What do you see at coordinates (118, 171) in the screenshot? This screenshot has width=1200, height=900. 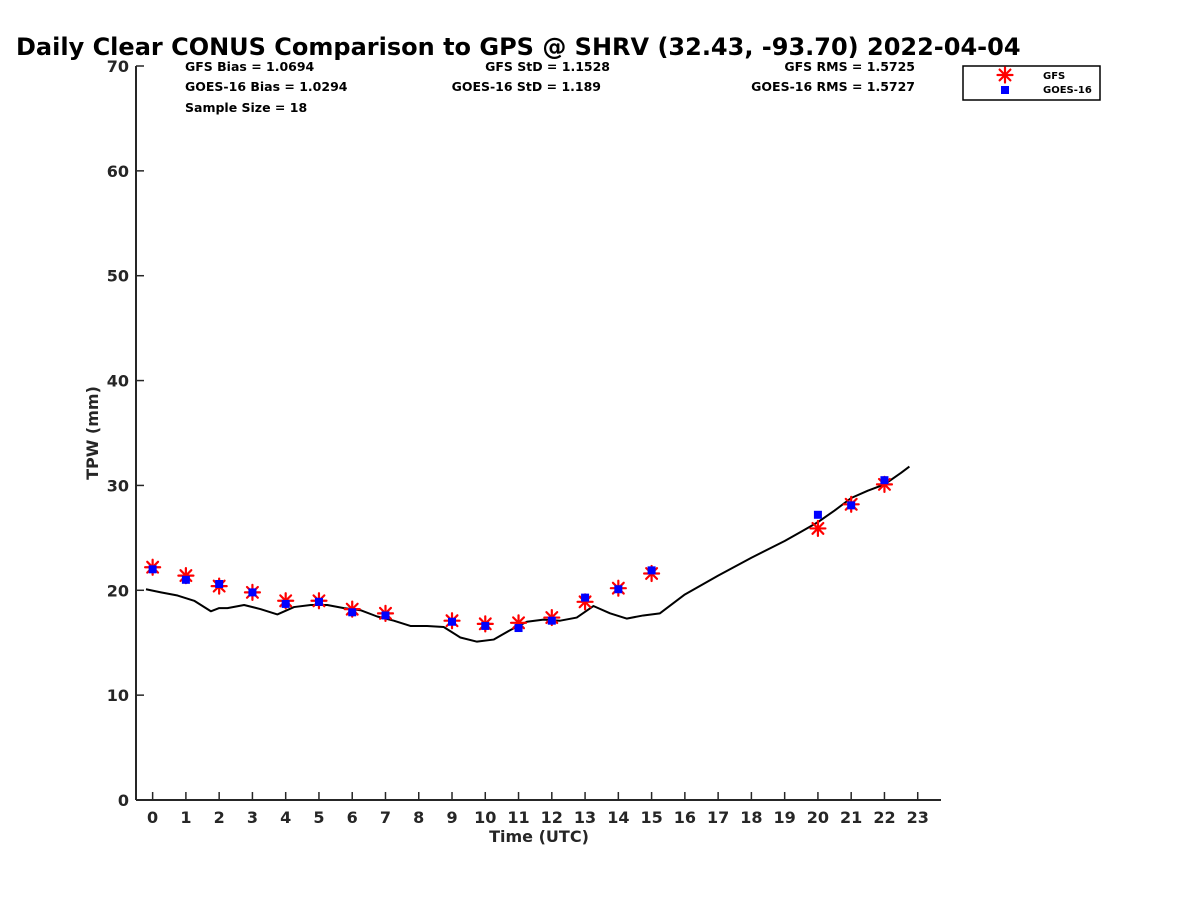 I see `y-tick-label: 60` at bounding box center [118, 171].